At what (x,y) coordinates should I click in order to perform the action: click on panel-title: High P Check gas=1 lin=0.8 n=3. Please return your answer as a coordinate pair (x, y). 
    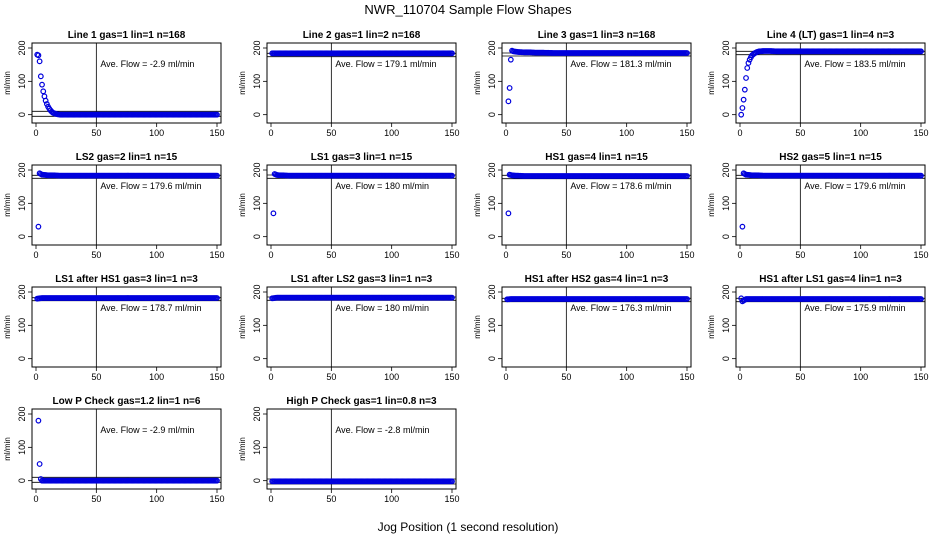
    Looking at the image, I should click on (361, 401).